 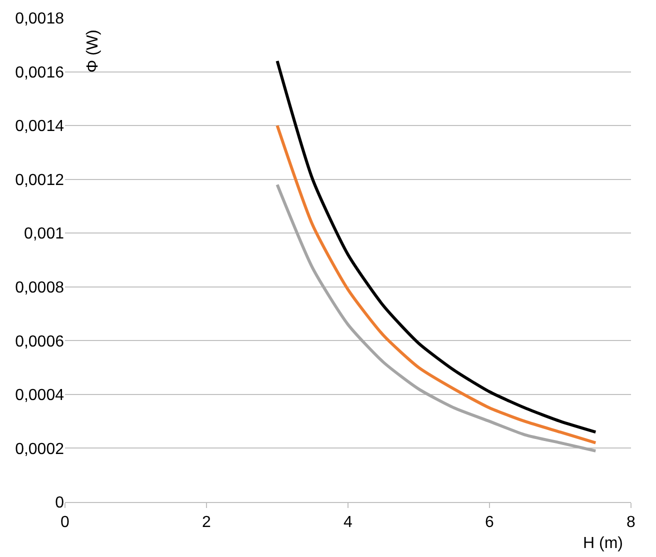 What do you see at coordinates (603, 543) in the screenshot?
I see `x-axis-title: H (m)` at bounding box center [603, 543].